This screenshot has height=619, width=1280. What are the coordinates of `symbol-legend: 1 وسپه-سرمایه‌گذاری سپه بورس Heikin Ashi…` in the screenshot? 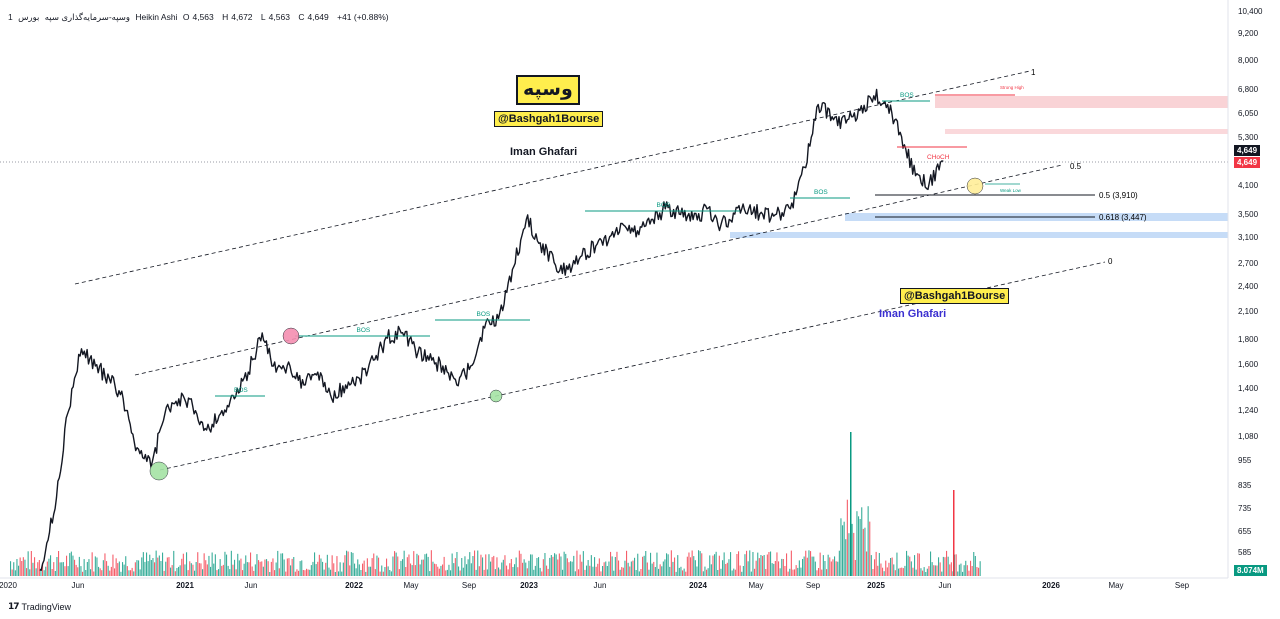 It's located at (200, 17).